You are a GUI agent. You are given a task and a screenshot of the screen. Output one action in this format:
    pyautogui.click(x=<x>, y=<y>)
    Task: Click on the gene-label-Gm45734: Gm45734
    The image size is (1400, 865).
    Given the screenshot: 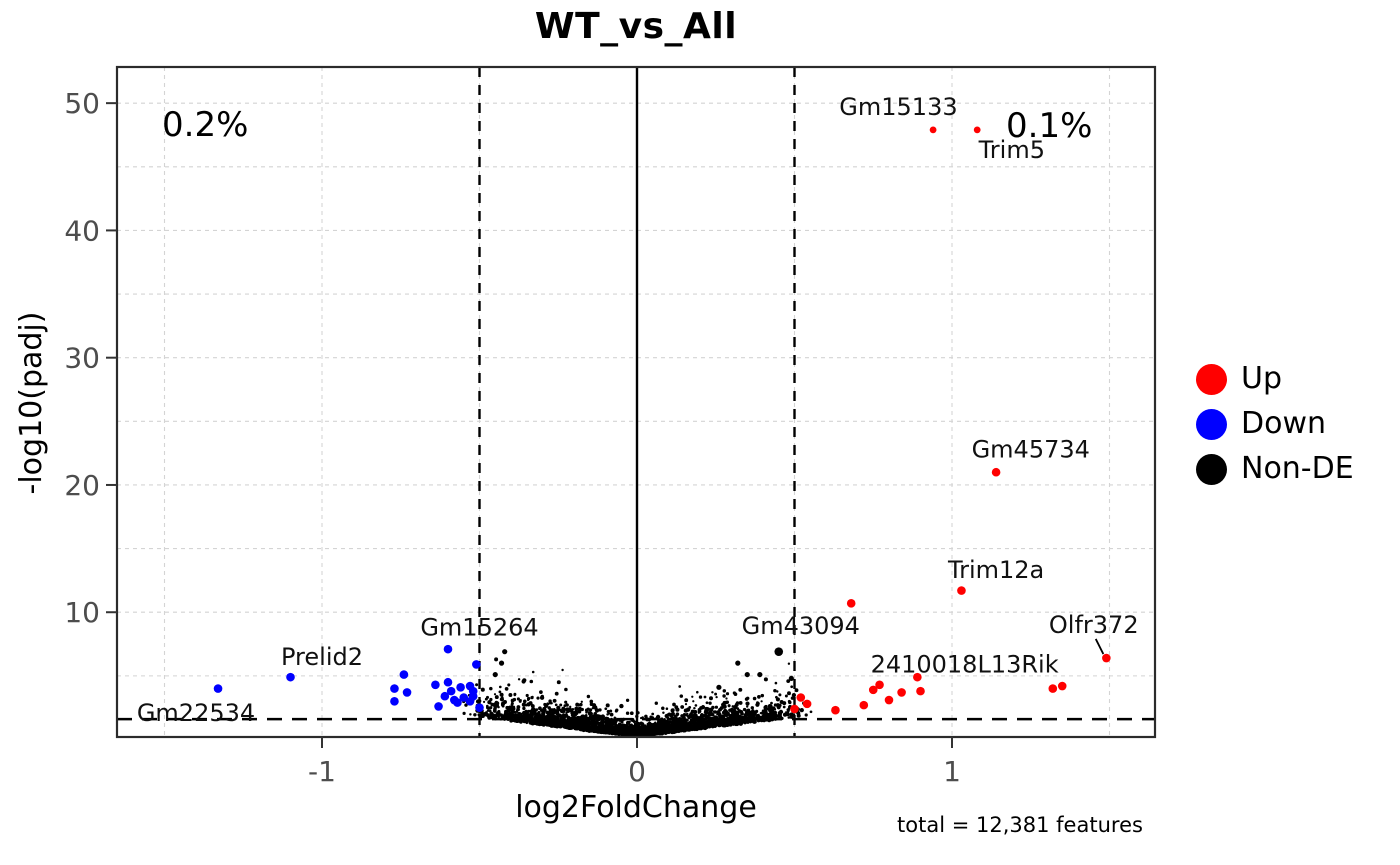 What is the action you would take?
    pyautogui.click(x=1031, y=449)
    